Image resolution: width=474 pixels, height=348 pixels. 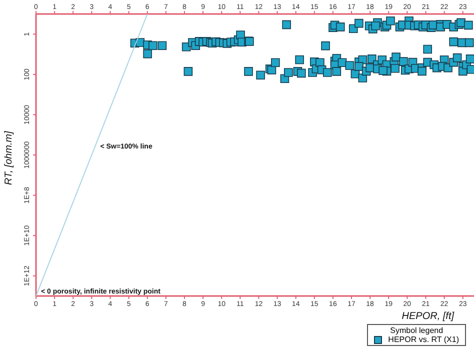 I want to click on legend-title: Symbol legend, so click(x=416, y=330).